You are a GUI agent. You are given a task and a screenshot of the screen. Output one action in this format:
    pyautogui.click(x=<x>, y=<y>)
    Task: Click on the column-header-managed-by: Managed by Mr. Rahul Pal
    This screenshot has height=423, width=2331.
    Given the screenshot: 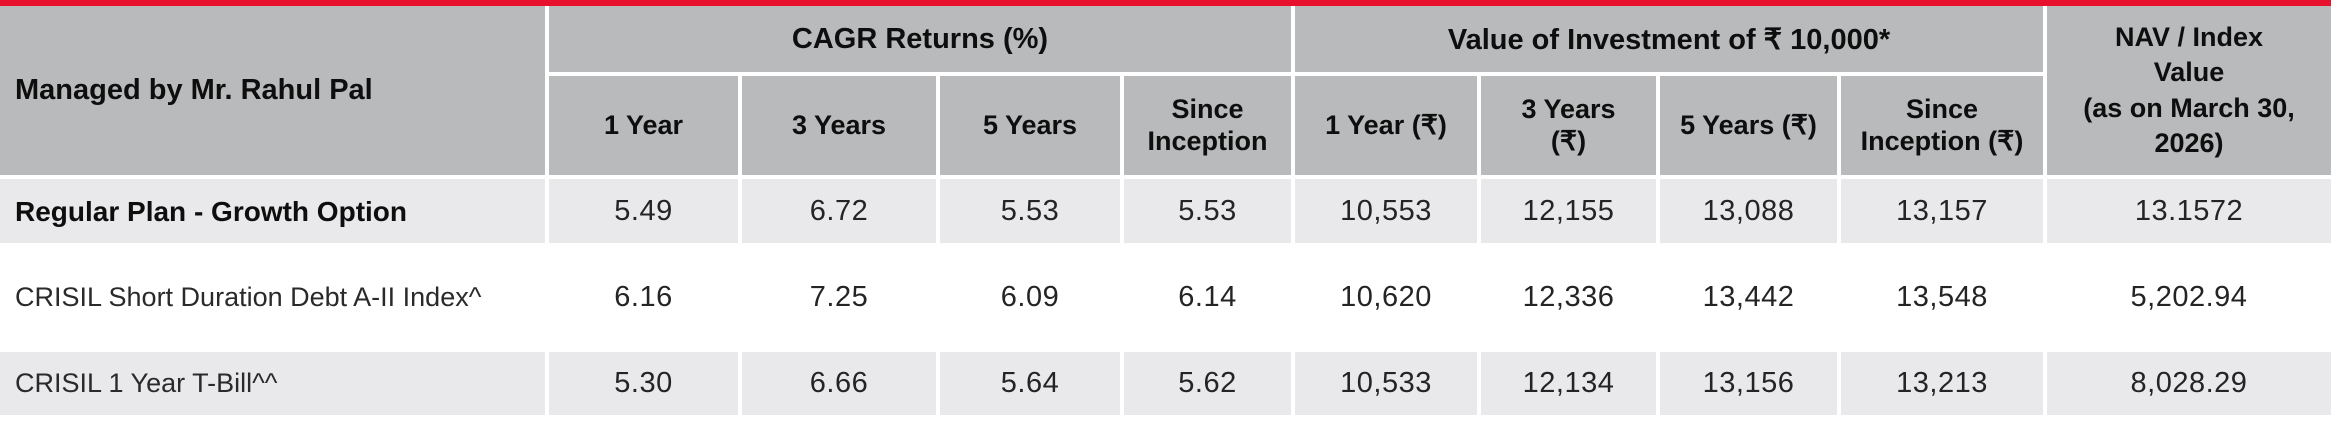 What is the action you would take?
    pyautogui.click(x=272, y=90)
    